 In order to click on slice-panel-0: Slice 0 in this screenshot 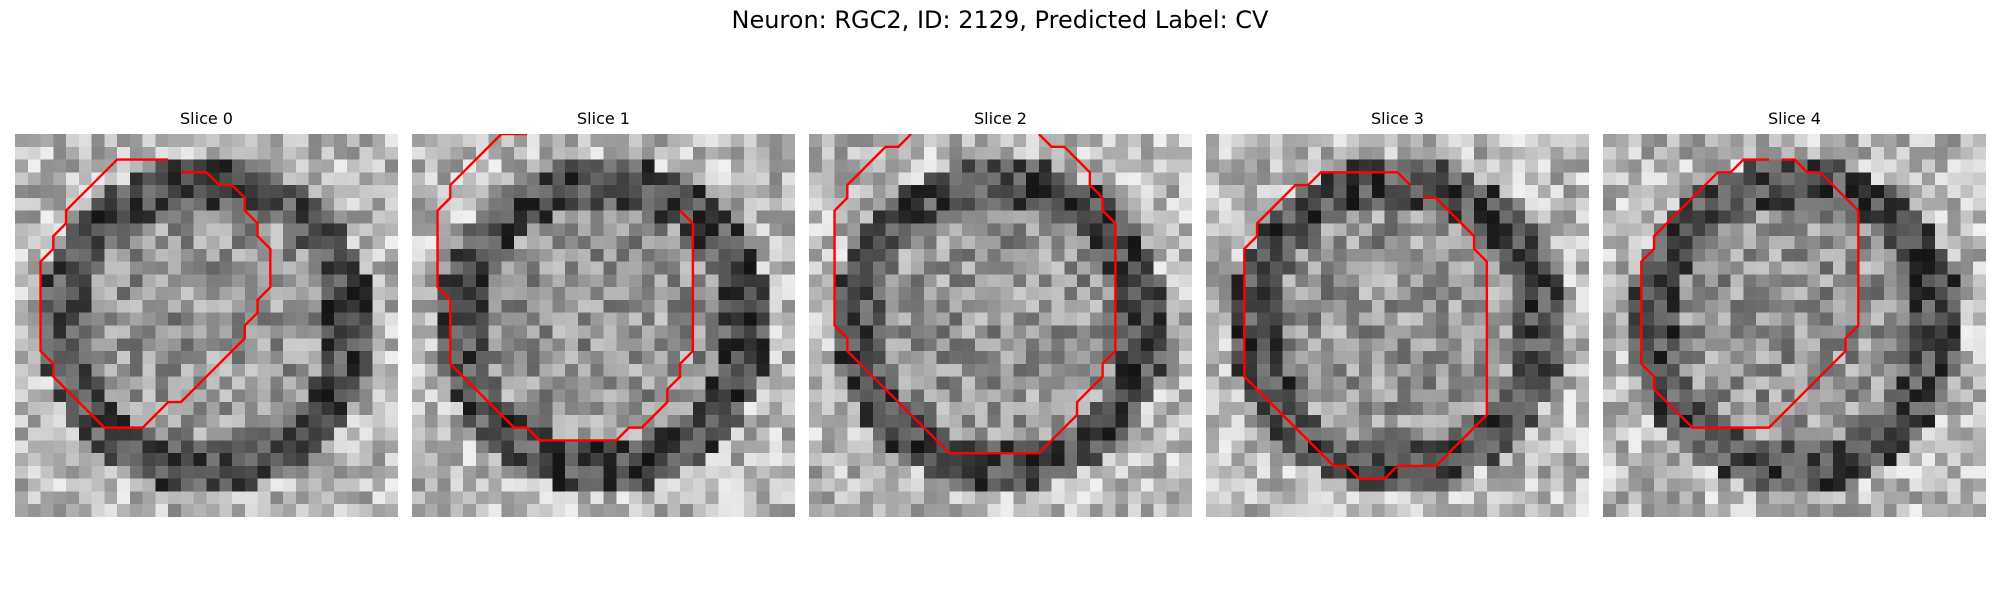, I will do `click(206, 312)`.